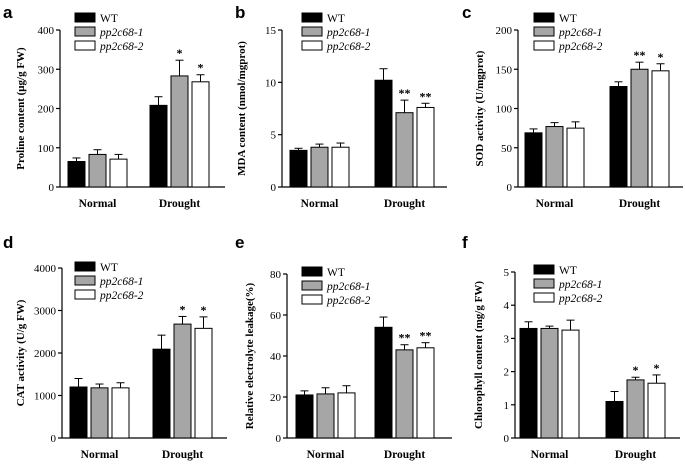 Image resolution: width=685 pixels, height=469 pixels. Describe the element at coordinates (45, 397) in the screenshot. I see `y-tick-label: 1000` at that location.